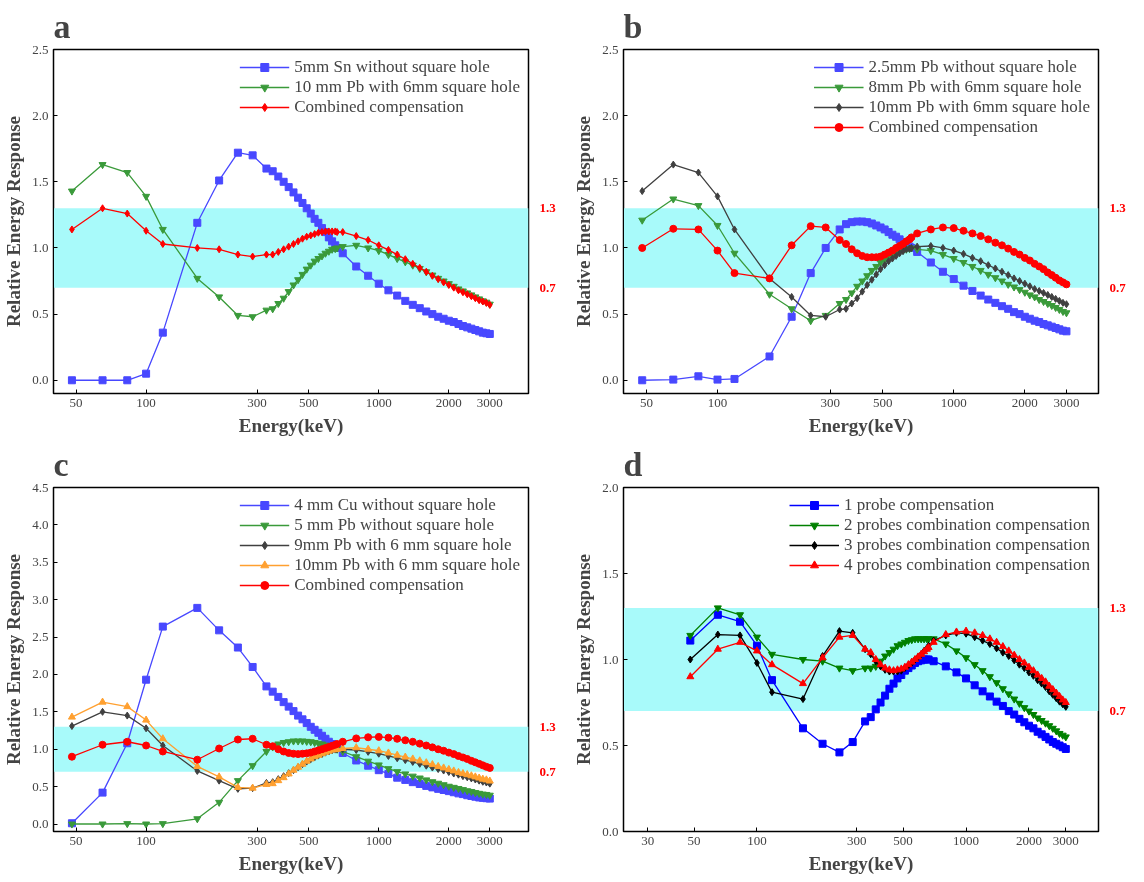  What do you see at coordinates (394, 525) in the screenshot?
I see `legend-label: 5 mm Pb without square hole` at bounding box center [394, 525].